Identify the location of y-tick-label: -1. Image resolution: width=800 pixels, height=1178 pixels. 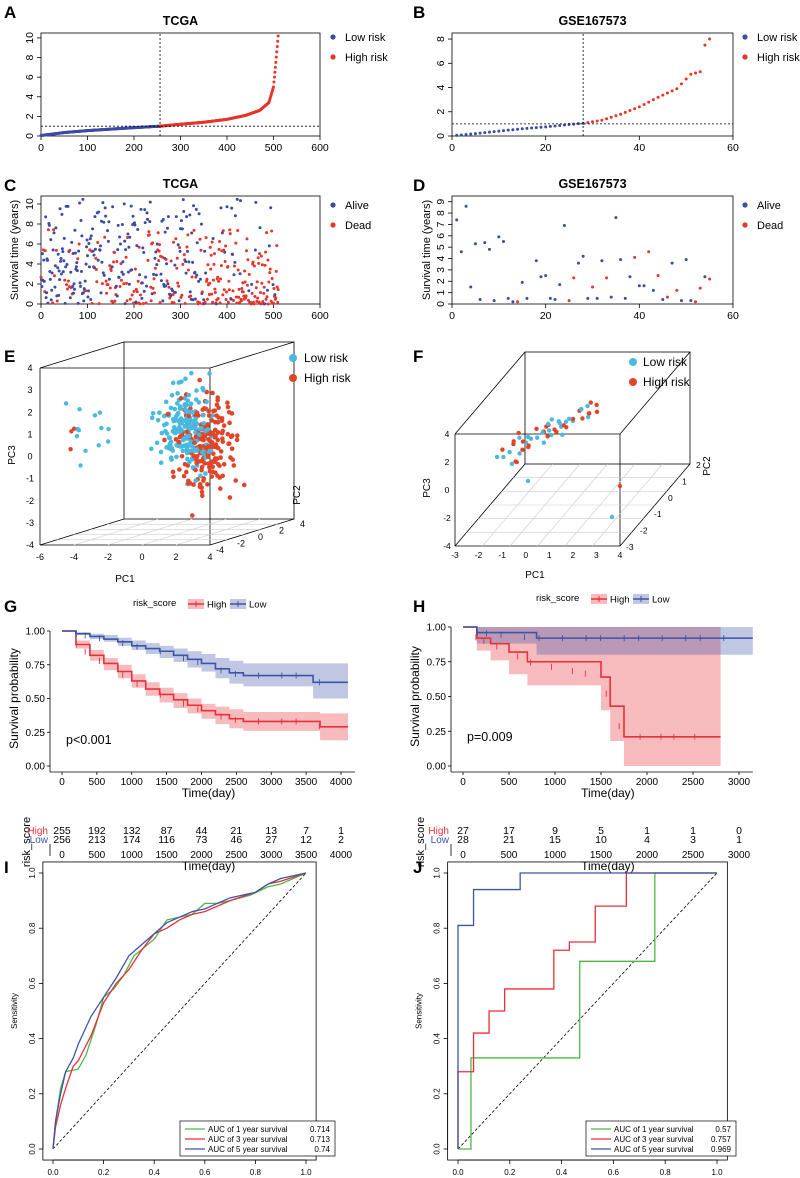
(658, 514).